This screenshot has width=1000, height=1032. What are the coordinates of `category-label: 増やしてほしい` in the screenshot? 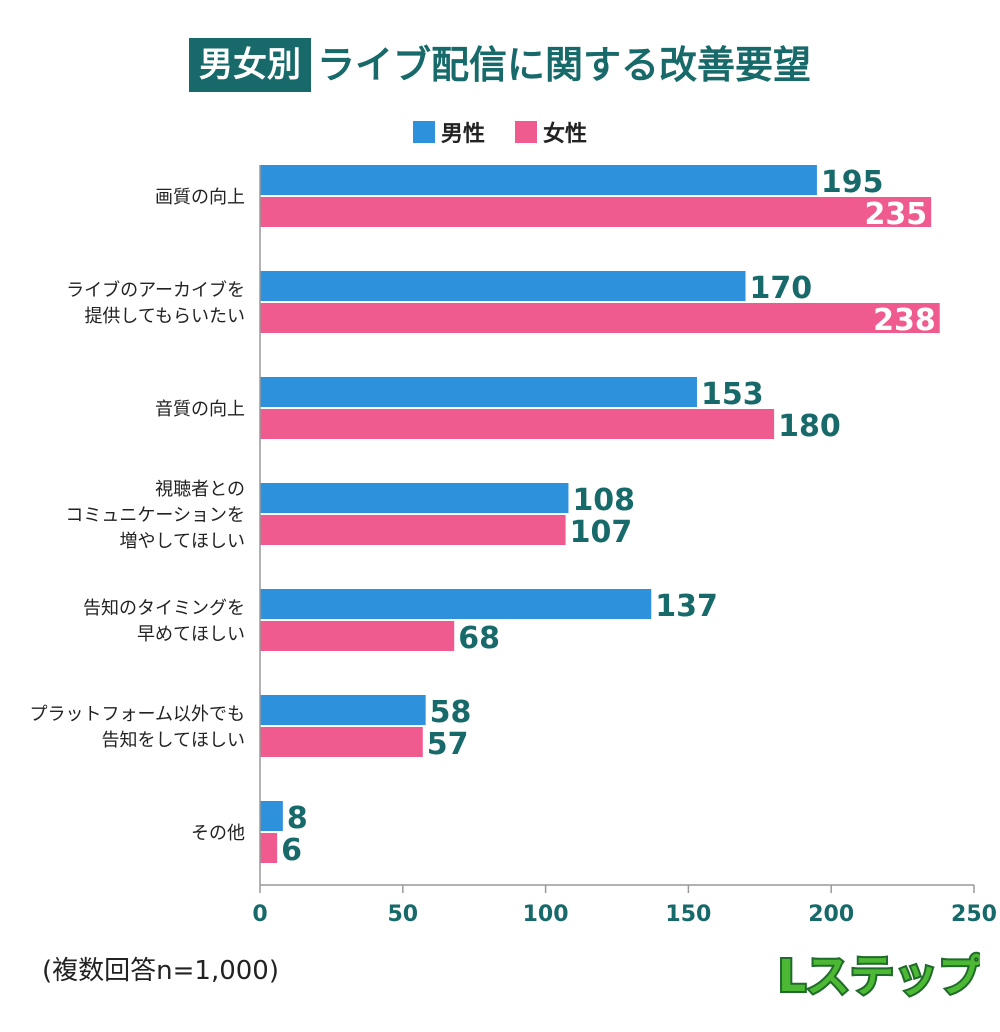 It's located at (182, 541).